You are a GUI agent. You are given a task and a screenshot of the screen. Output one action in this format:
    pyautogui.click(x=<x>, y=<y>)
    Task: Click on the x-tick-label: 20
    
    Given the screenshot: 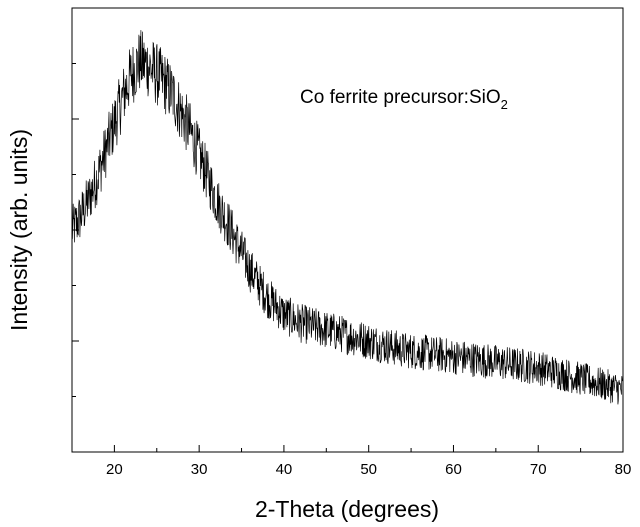 What is the action you would take?
    pyautogui.click(x=114, y=469)
    